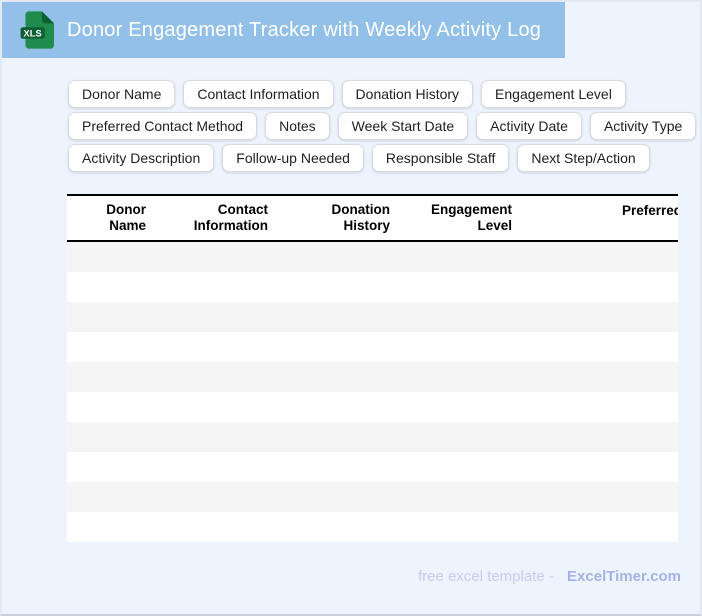  I want to click on chip-donation-history: Donation History, so click(407, 94).